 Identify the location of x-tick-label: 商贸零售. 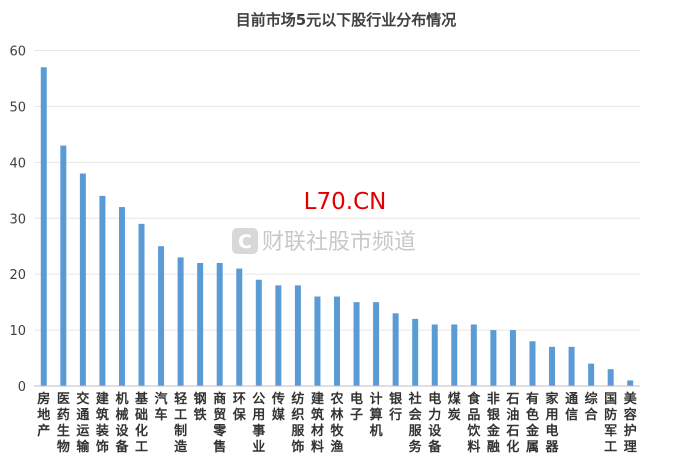
(219, 423).